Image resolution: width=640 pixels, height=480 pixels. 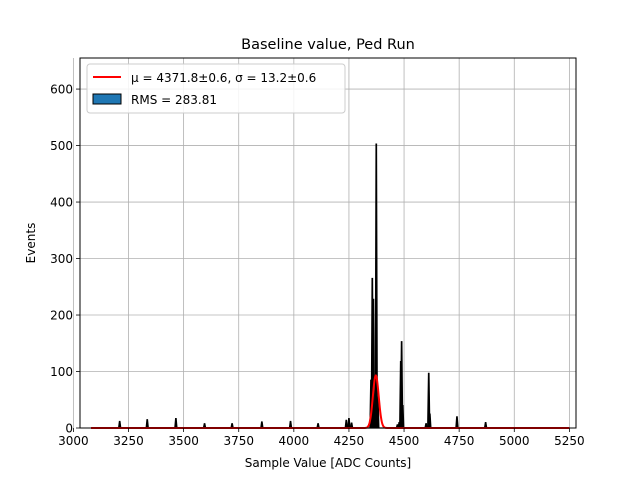 What do you see at coordinates (514, 441) in the screenshot?
I see `x-tick-label: 5000` at bounding box center [514, 441].